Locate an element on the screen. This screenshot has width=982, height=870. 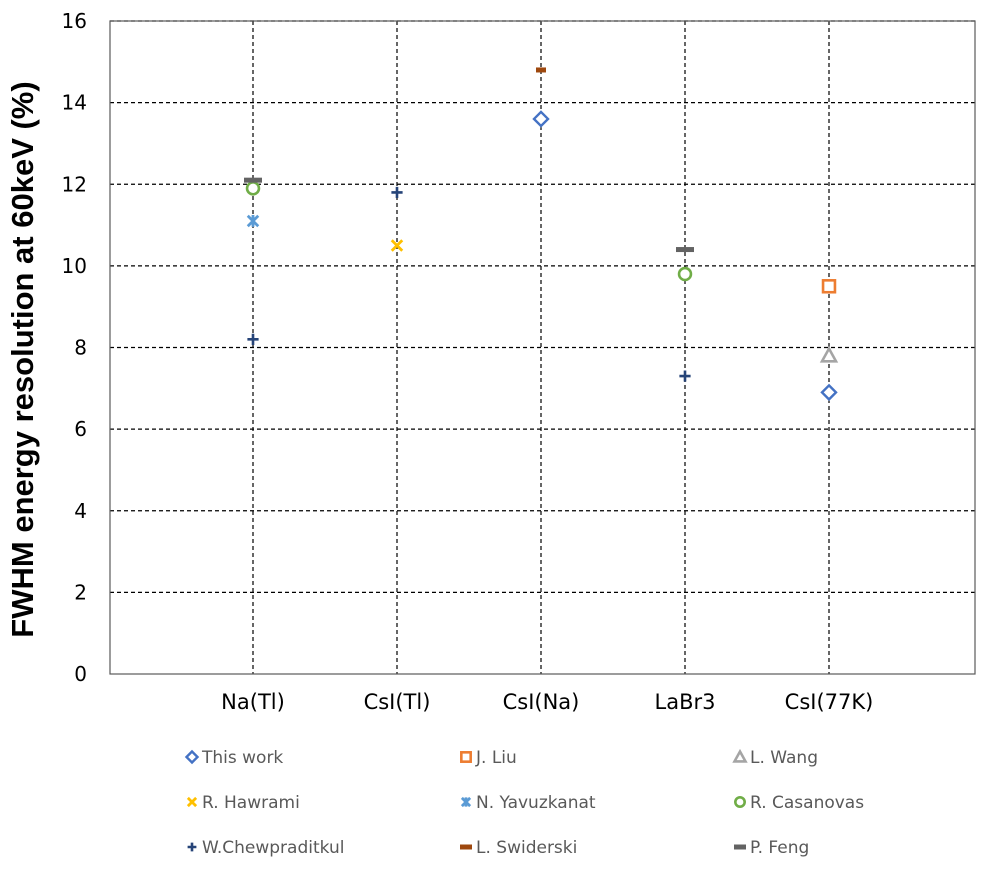
x-tick-label: Na(Tl) is located at coordinates (253, 702).